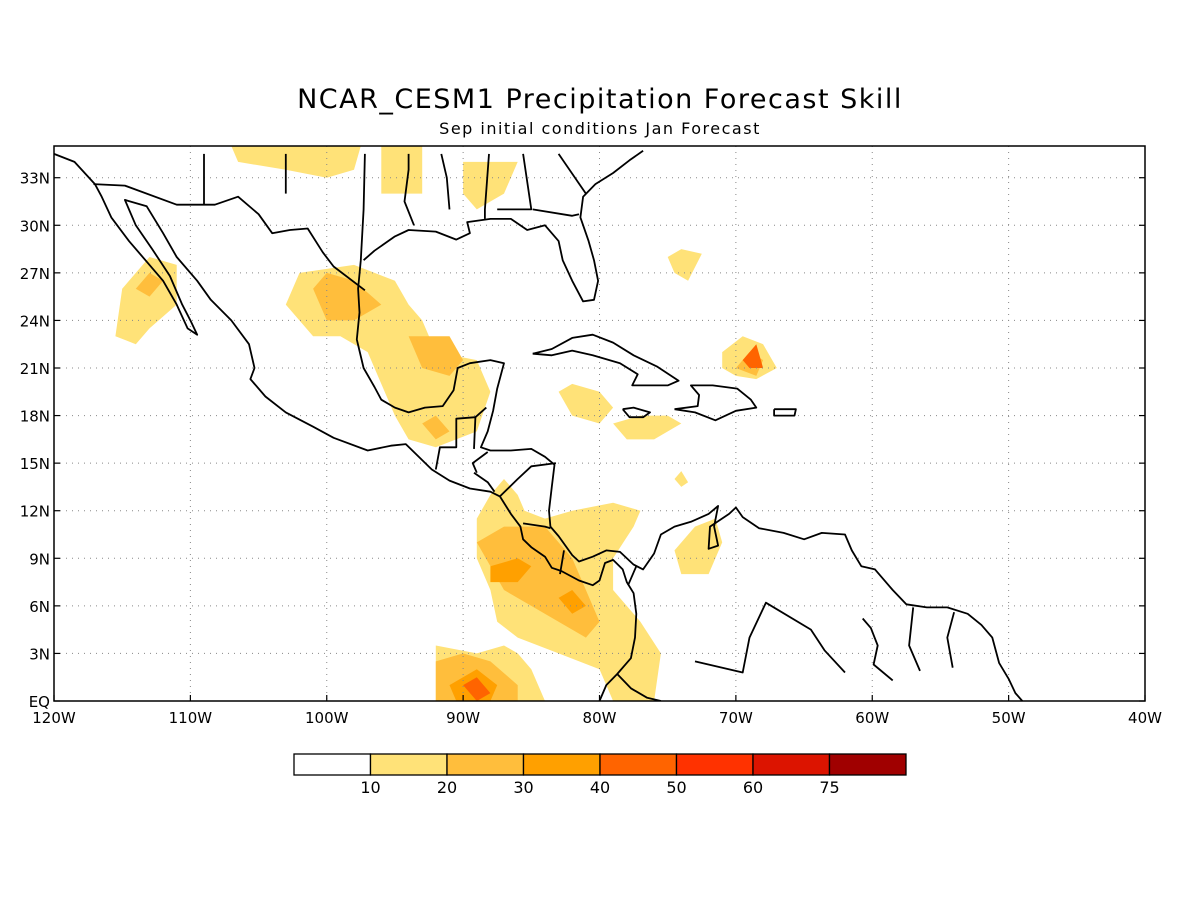 Image resolution: width=1200 pixels, height=900 pixels. What do you see at coordinates (39, 654) in the screenshot?
I see `y-tick-label: 3N` at bounding box center [39, 654].